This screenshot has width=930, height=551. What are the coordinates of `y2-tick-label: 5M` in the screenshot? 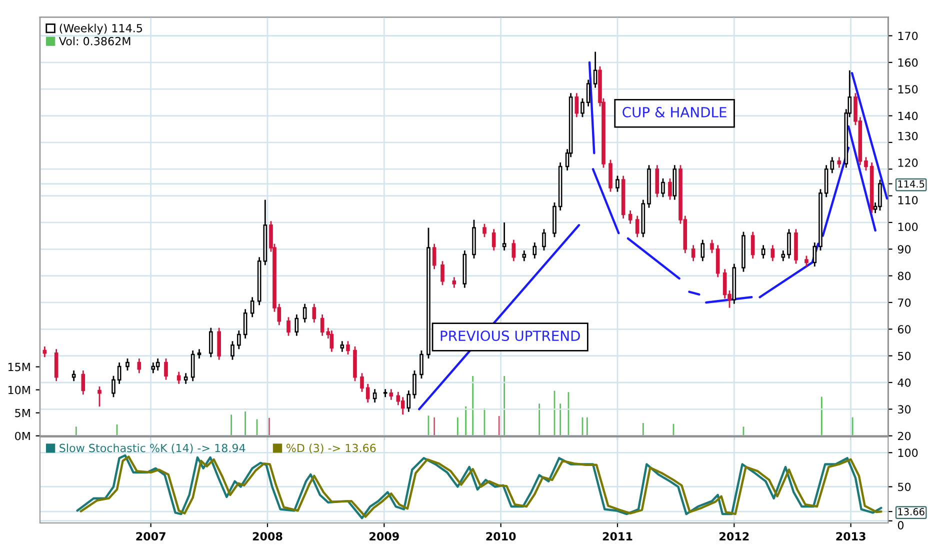 It's located at (22, 413).